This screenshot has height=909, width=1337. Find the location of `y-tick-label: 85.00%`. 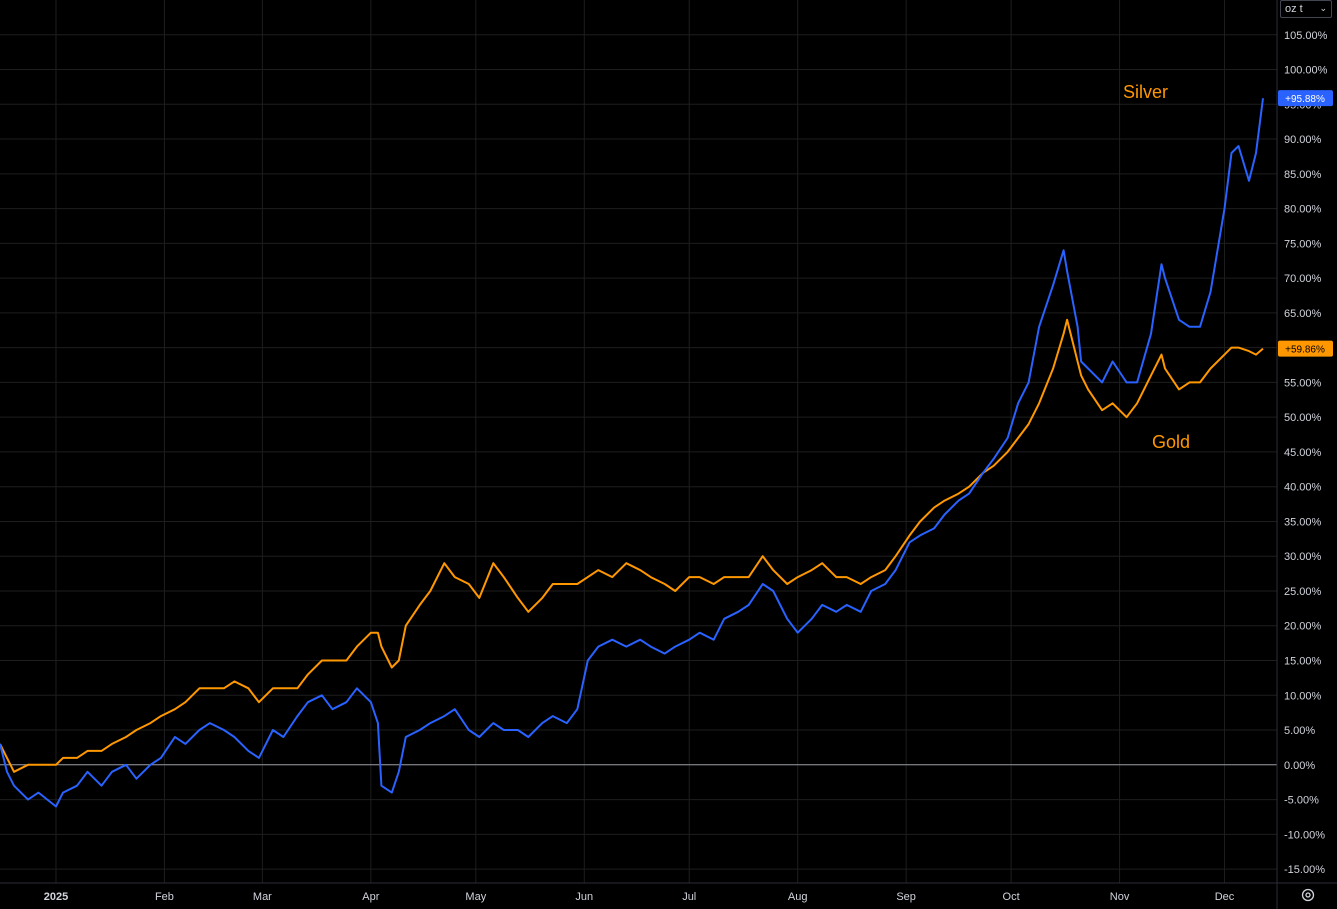

y-tick-label: 85.00% is located at coordinates (1303, 175).